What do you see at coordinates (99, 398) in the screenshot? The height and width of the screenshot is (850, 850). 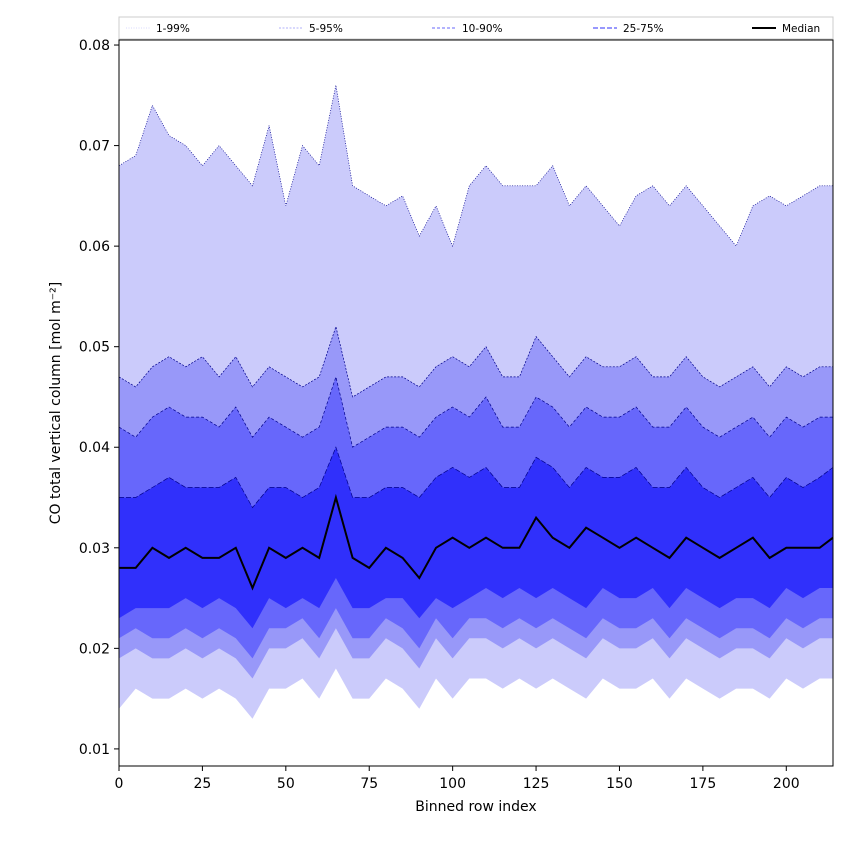 I see `y-axis-ticks: 0.01 0.02 0.03 0.04 0.05 0.06 0.07 0.08` at bounding box center [99, 398].